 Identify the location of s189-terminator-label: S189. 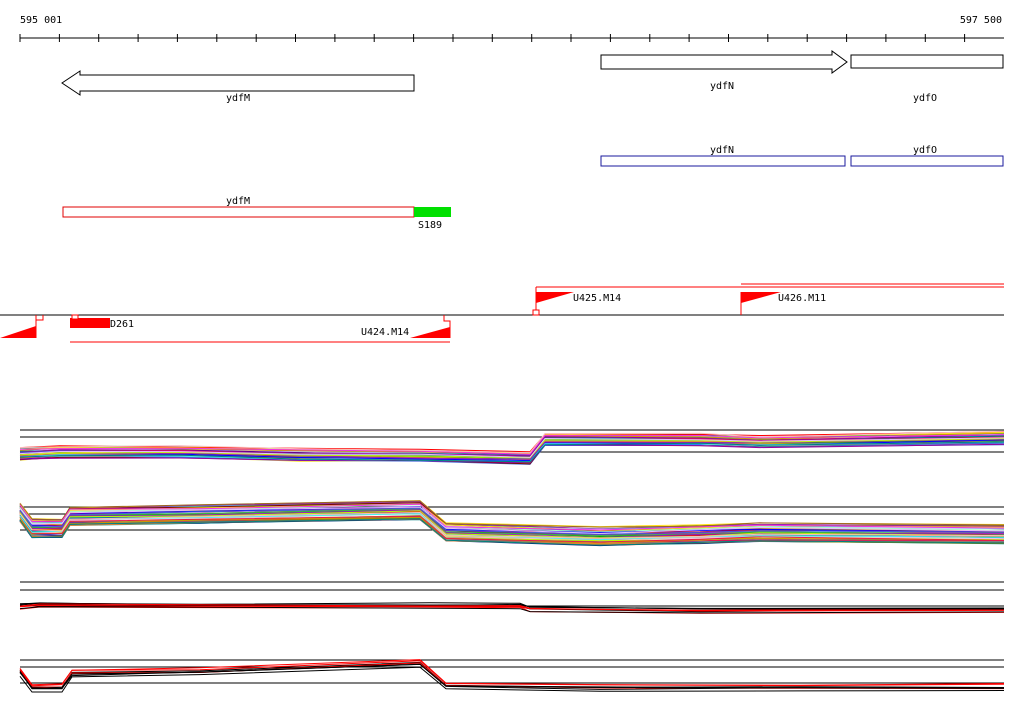
(430, 225).